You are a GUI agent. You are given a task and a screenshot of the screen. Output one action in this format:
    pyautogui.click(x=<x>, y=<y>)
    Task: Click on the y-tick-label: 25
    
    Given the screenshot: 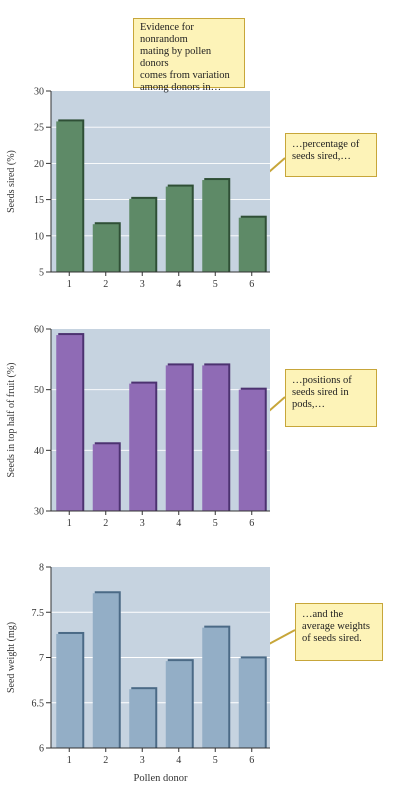 What is the action you would take?
    pyautogui.click(x=39, y=128)
    